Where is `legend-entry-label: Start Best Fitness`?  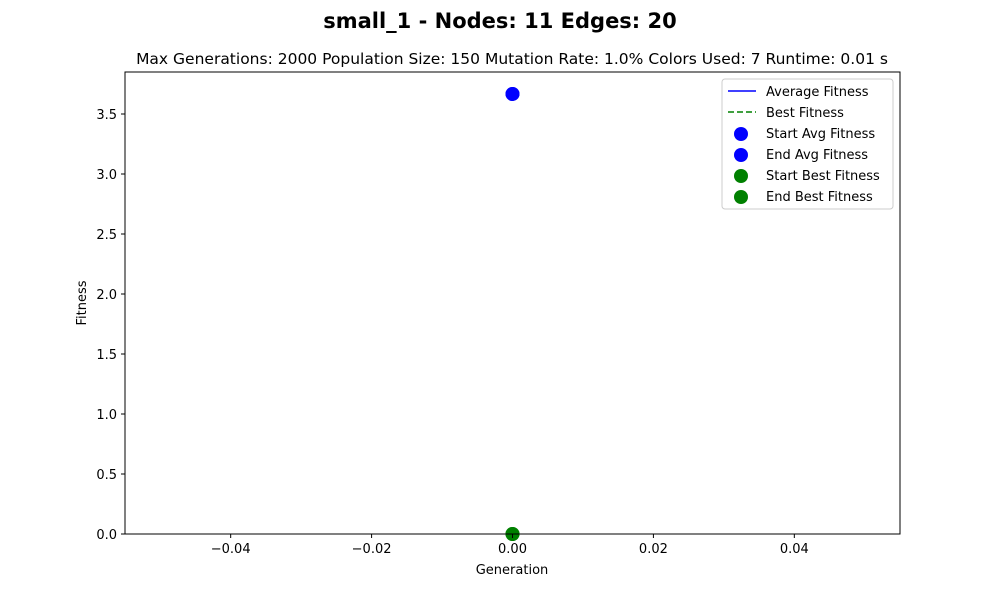 legend-entry-label: Start Best Fitness is located at coordinates (823, 176).